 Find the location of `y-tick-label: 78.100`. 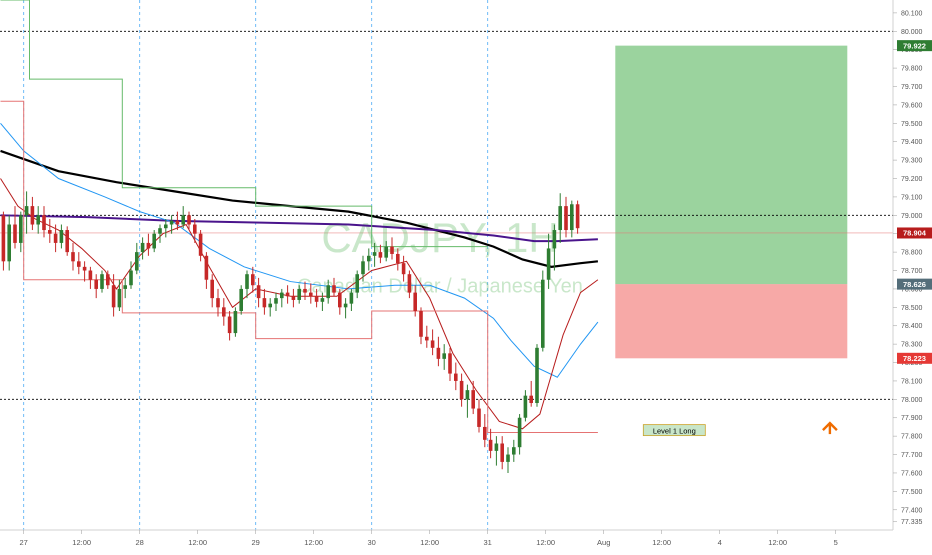

y-tick-label: 78.100 is located at coordinates (912, 381).